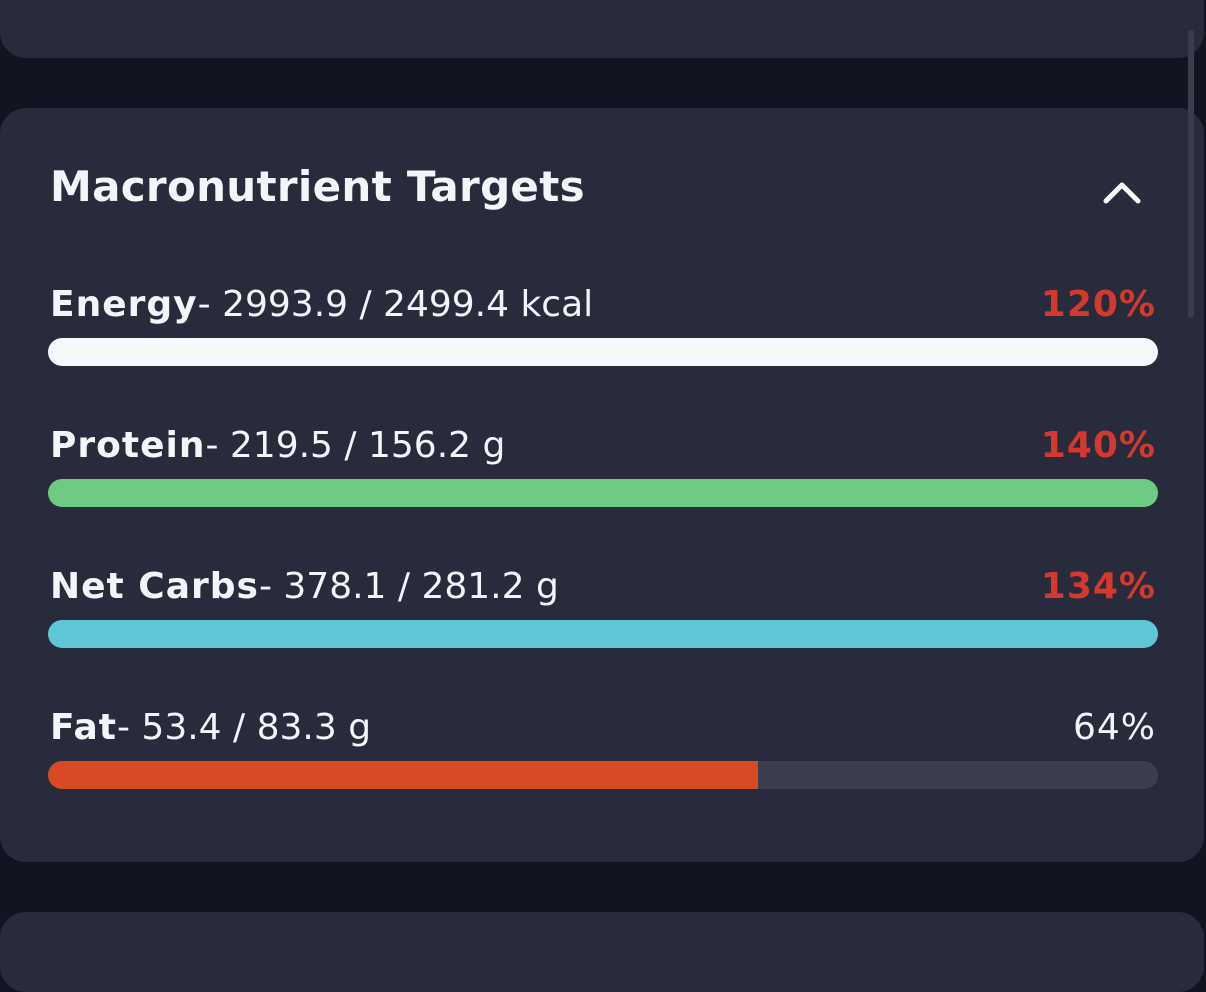 Image resolution: width=1206 pixels, height=992 pixels. What do you see at coordinates (1122, 192) in the screenshot?
I see `collapse-button` at bounding box center [1122, 192].